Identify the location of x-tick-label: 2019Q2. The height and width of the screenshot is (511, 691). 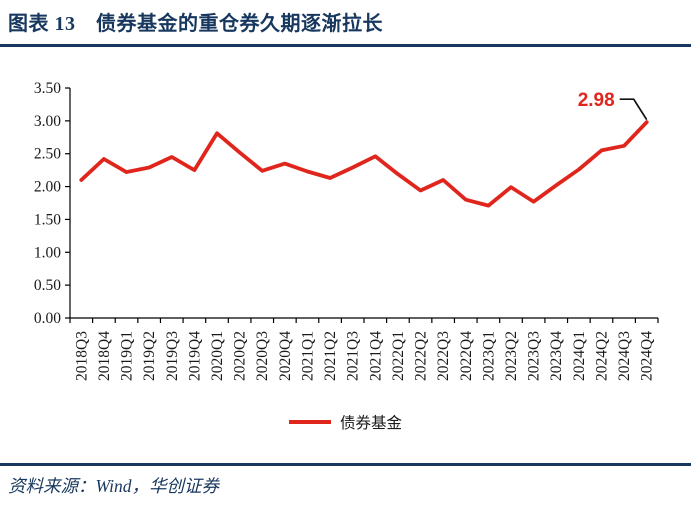
(149, 356).